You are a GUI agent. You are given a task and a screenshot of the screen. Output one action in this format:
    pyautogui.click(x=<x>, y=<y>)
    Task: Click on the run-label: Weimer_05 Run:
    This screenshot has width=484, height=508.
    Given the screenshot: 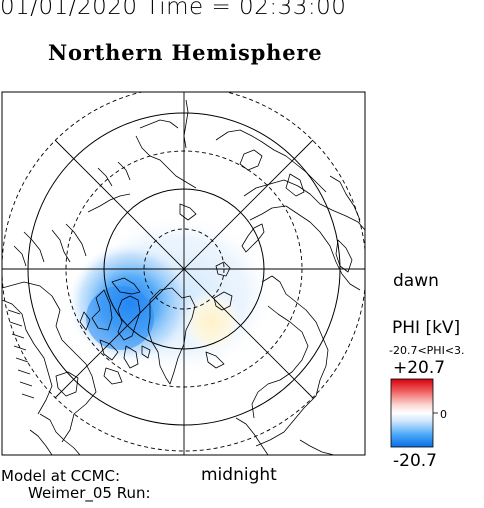 What is the action you would take?
    pyautogui.click(x=89, y=493)
    